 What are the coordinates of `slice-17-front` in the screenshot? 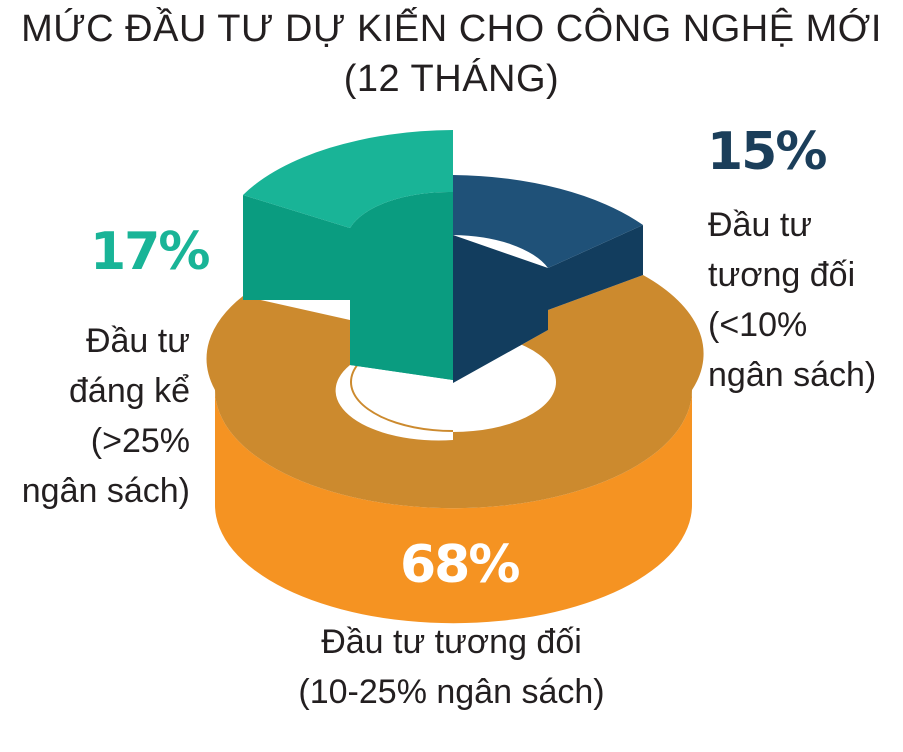 It's located at (401, 285).